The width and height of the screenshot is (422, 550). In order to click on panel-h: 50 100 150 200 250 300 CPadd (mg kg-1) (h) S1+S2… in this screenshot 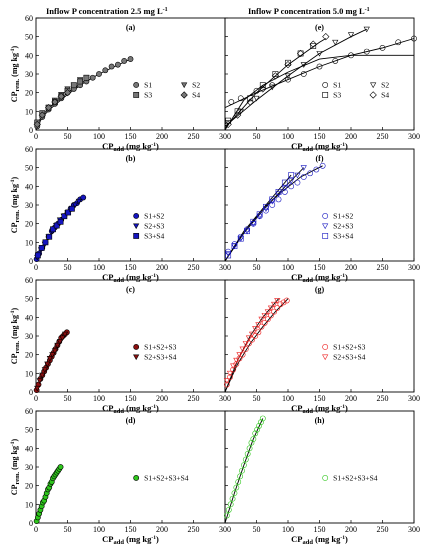, I will do `click(321, 478)`.